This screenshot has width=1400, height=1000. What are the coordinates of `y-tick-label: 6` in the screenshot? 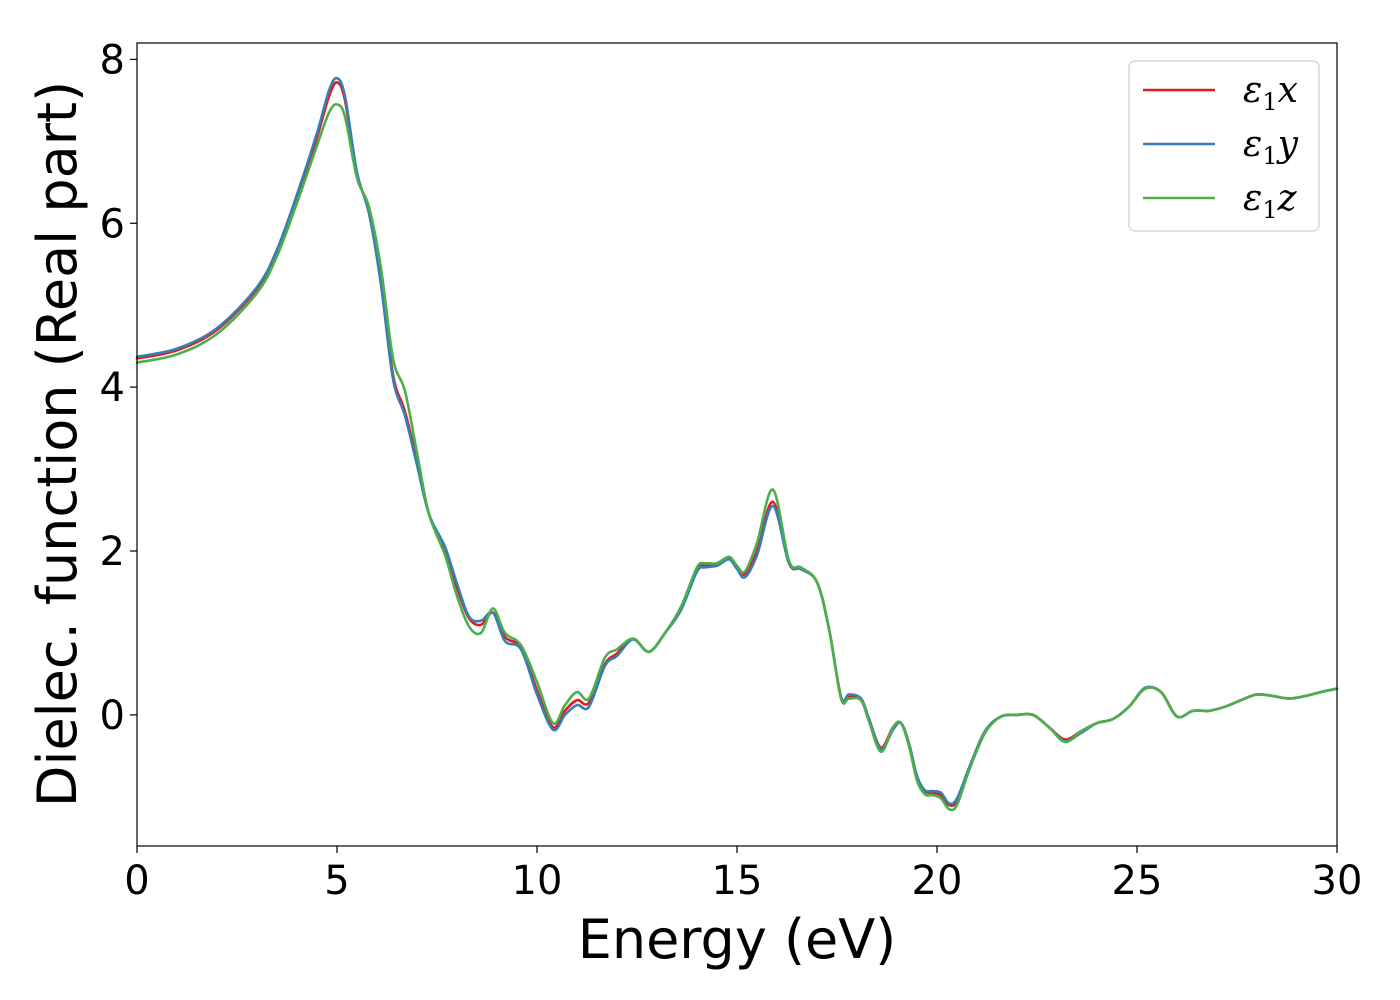 It's located at (112, 224).